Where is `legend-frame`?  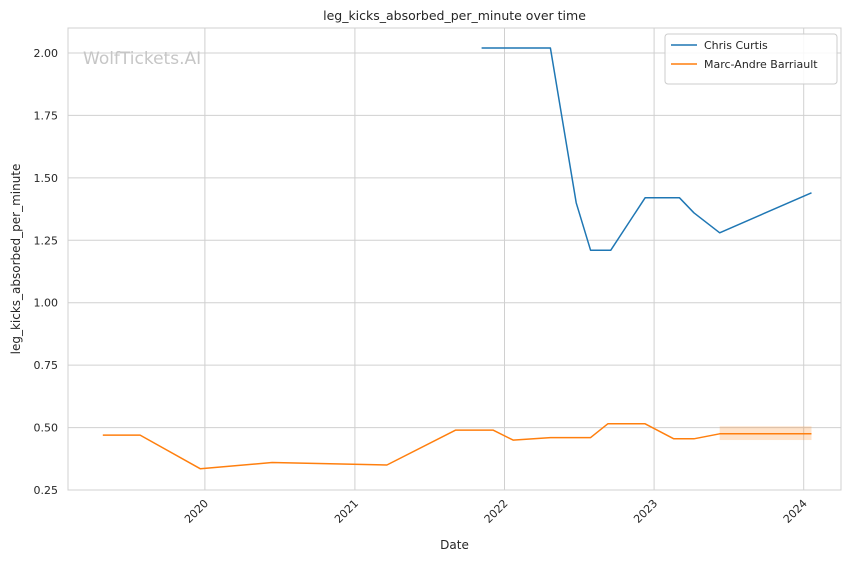 legend-frame is located at coordinates (751, 59).